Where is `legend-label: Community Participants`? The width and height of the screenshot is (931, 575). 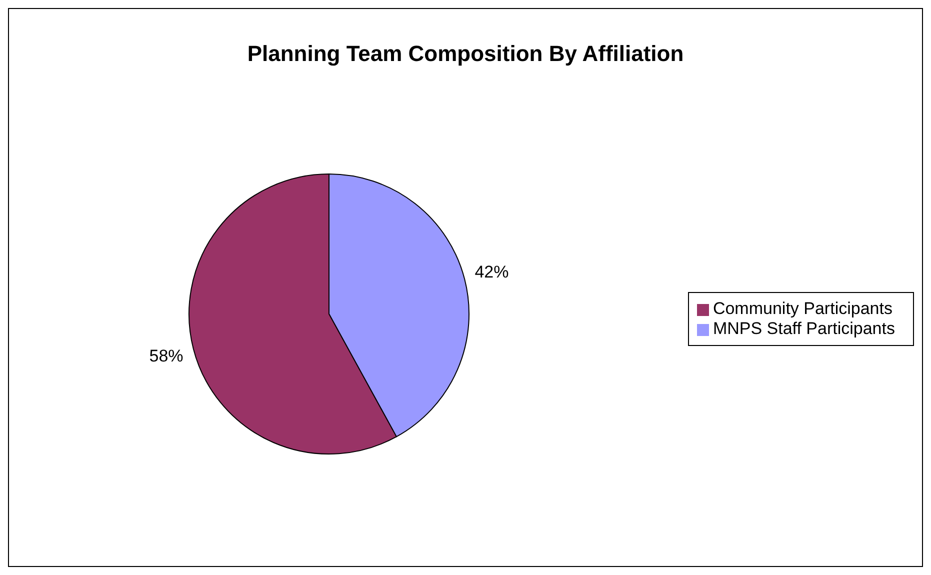 legend-label: Community Participants is located at coordinates (802, 308).